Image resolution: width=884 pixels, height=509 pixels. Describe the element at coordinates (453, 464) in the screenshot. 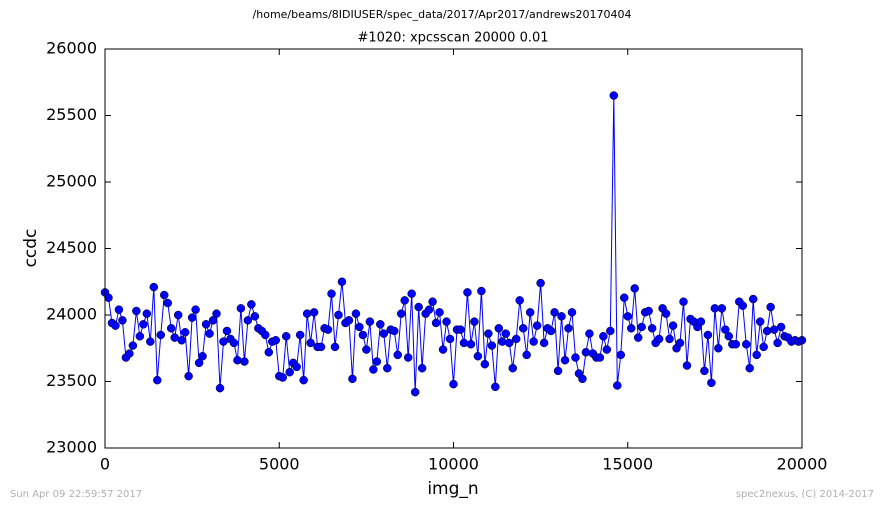

I see `x-tick-label: 10000` at that location.